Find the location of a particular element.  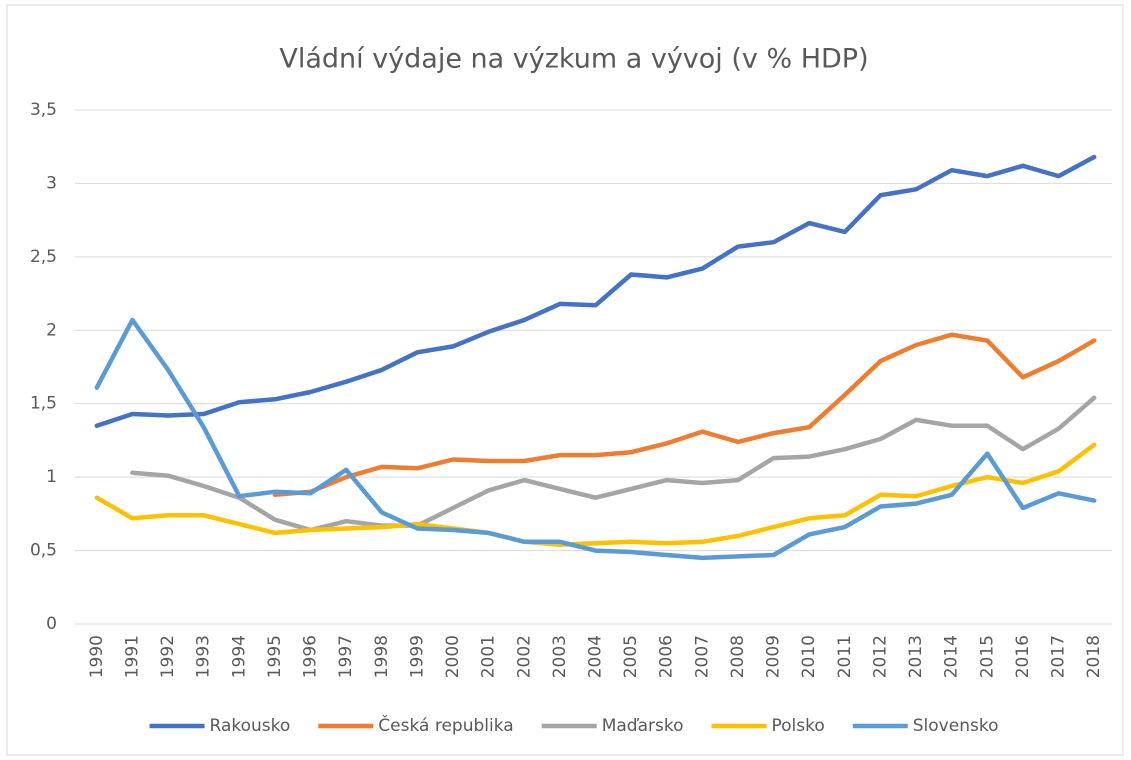

x-tick-label: 1997 is located at coordinates (346, 656).